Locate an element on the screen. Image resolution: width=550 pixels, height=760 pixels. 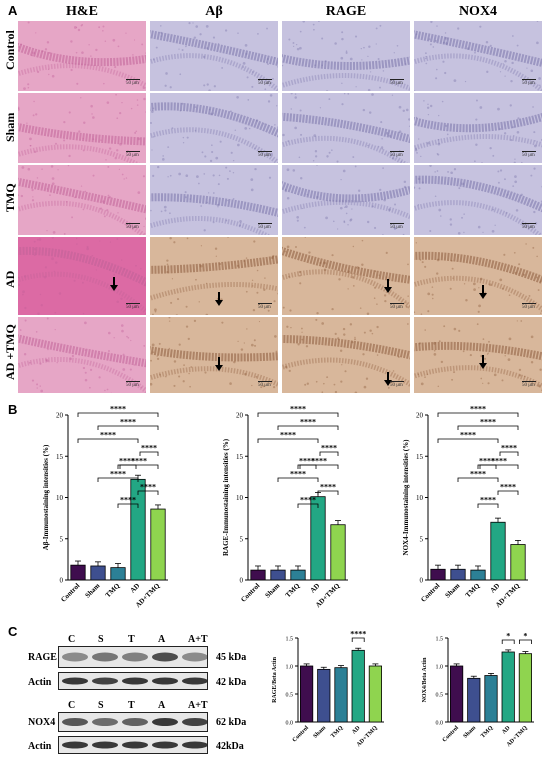
row-label-ad: AD is located at coordinates (10, 279).